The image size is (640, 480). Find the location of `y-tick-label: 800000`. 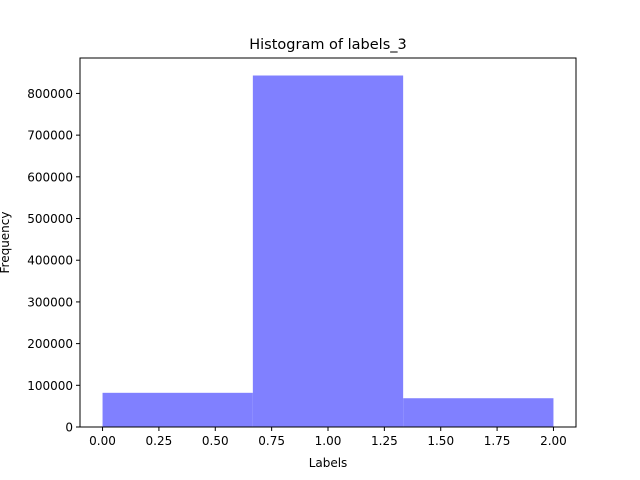

y-tick-label: 800000 is located at coordinates (50, 94).